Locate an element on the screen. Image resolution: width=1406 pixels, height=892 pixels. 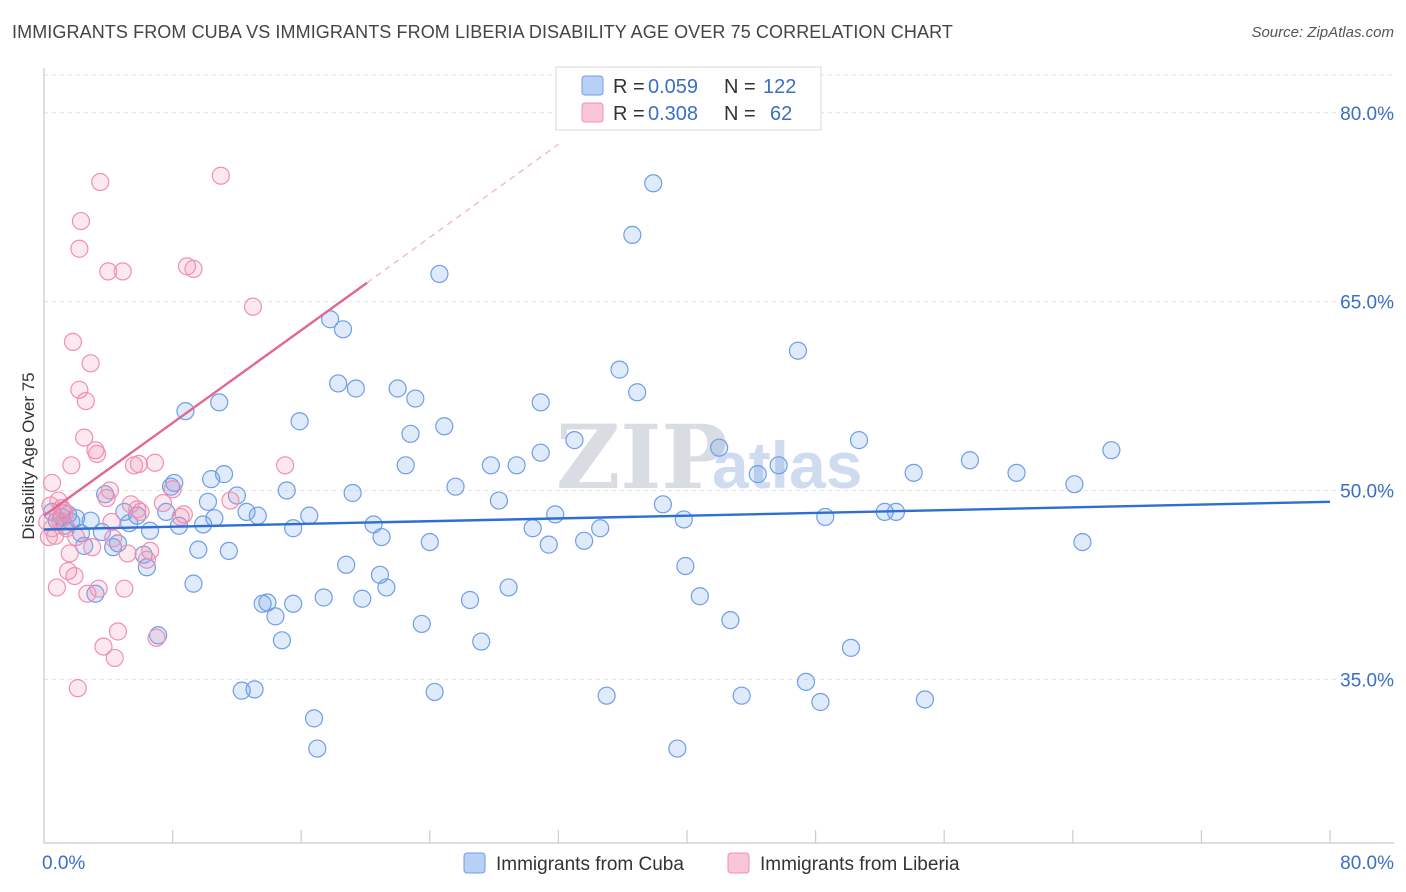
trend-line-liberia-extension is located at coordinates (462, 213).